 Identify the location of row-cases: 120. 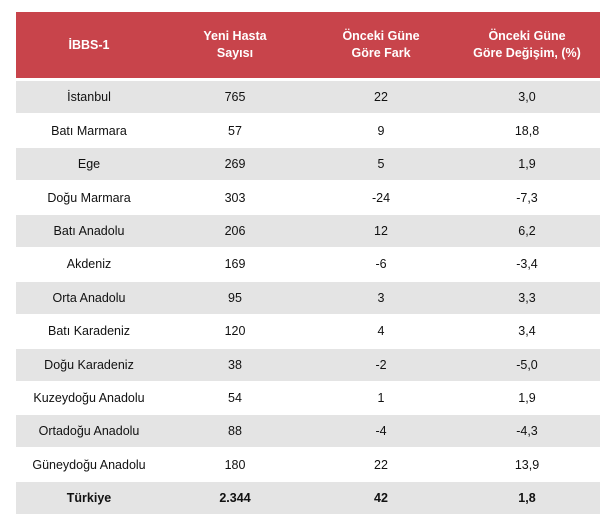
(235, 331).